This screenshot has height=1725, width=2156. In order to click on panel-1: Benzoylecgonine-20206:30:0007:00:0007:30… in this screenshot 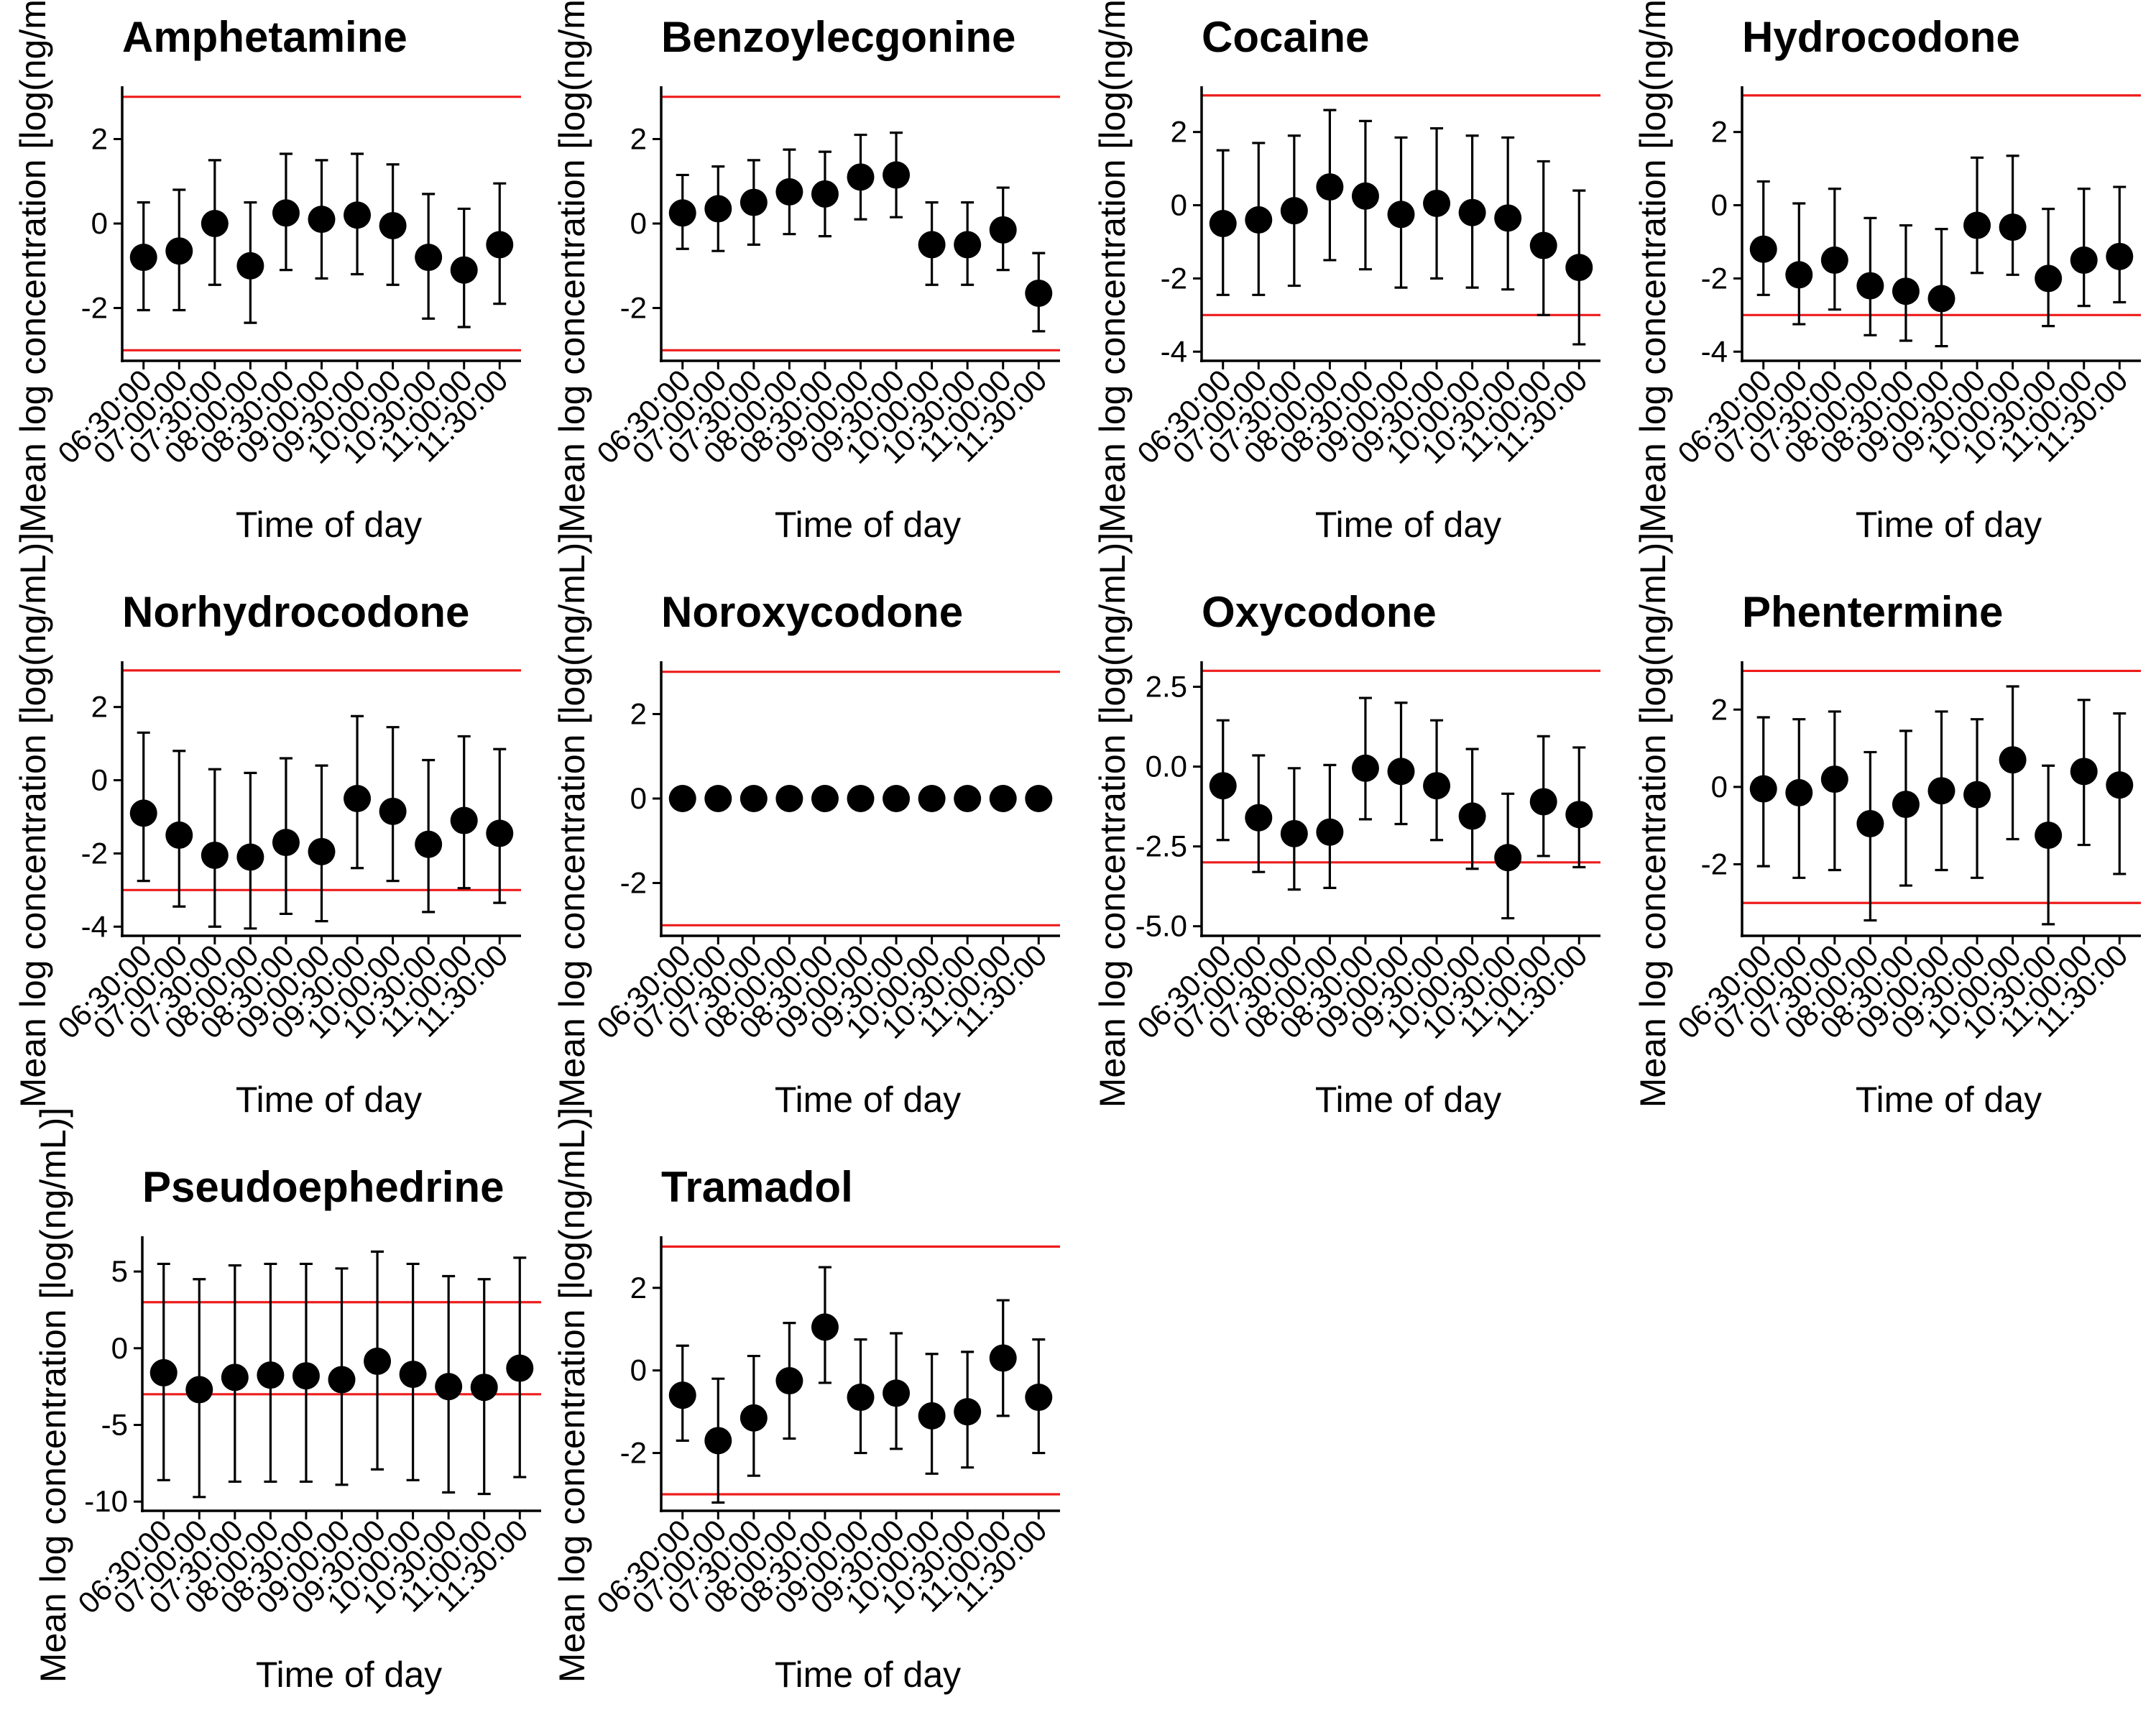, I will do `click(806, 272)`.